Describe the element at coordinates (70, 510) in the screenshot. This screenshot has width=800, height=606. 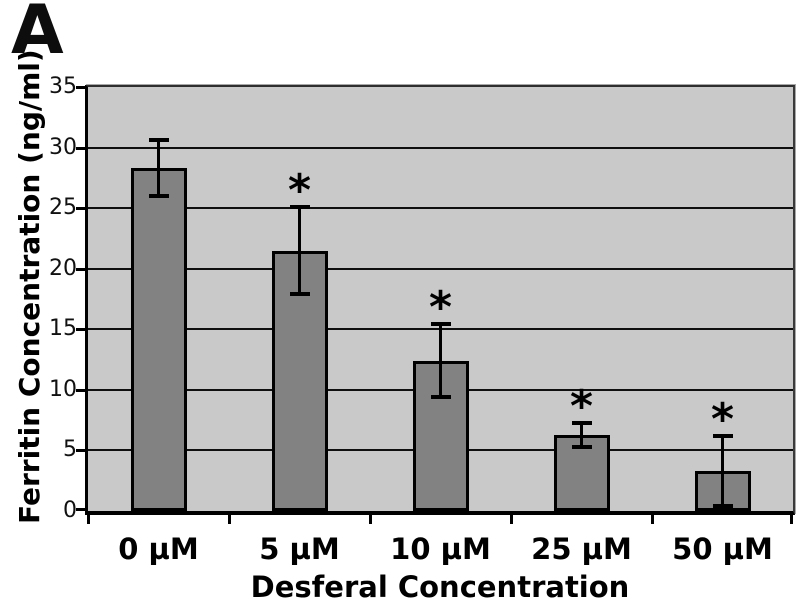
I see `y-tick-label-0: 0` at that location.